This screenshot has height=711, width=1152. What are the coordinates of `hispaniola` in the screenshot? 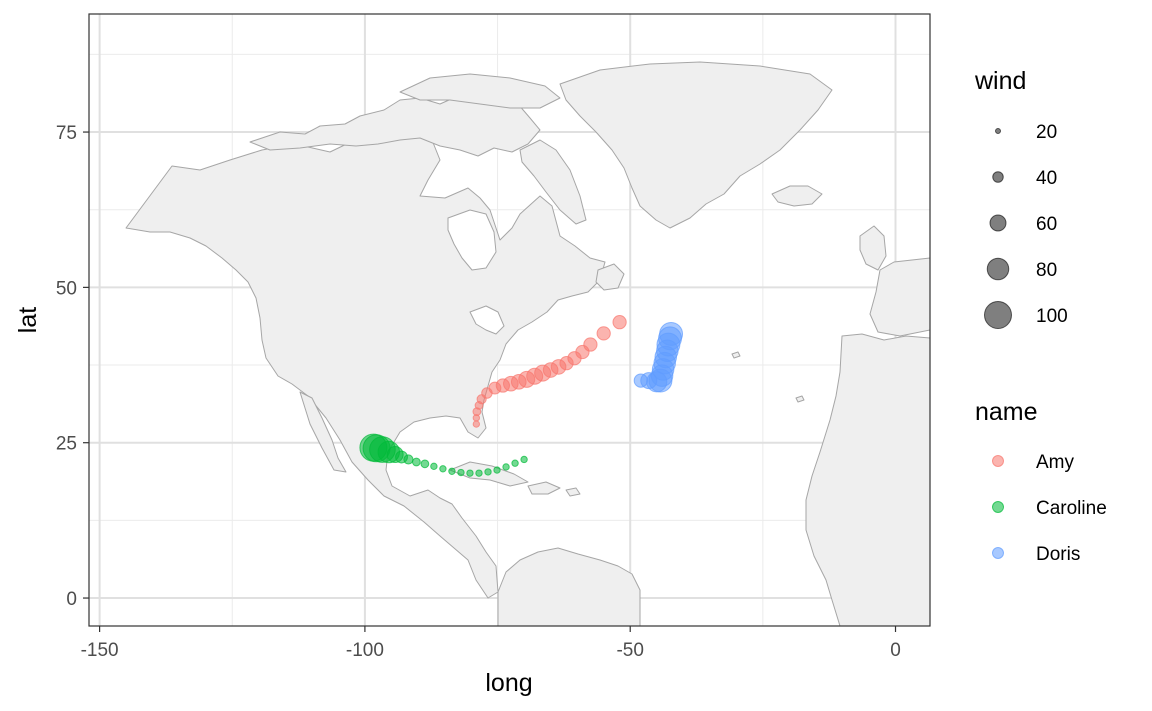 It's located at (544, 488).